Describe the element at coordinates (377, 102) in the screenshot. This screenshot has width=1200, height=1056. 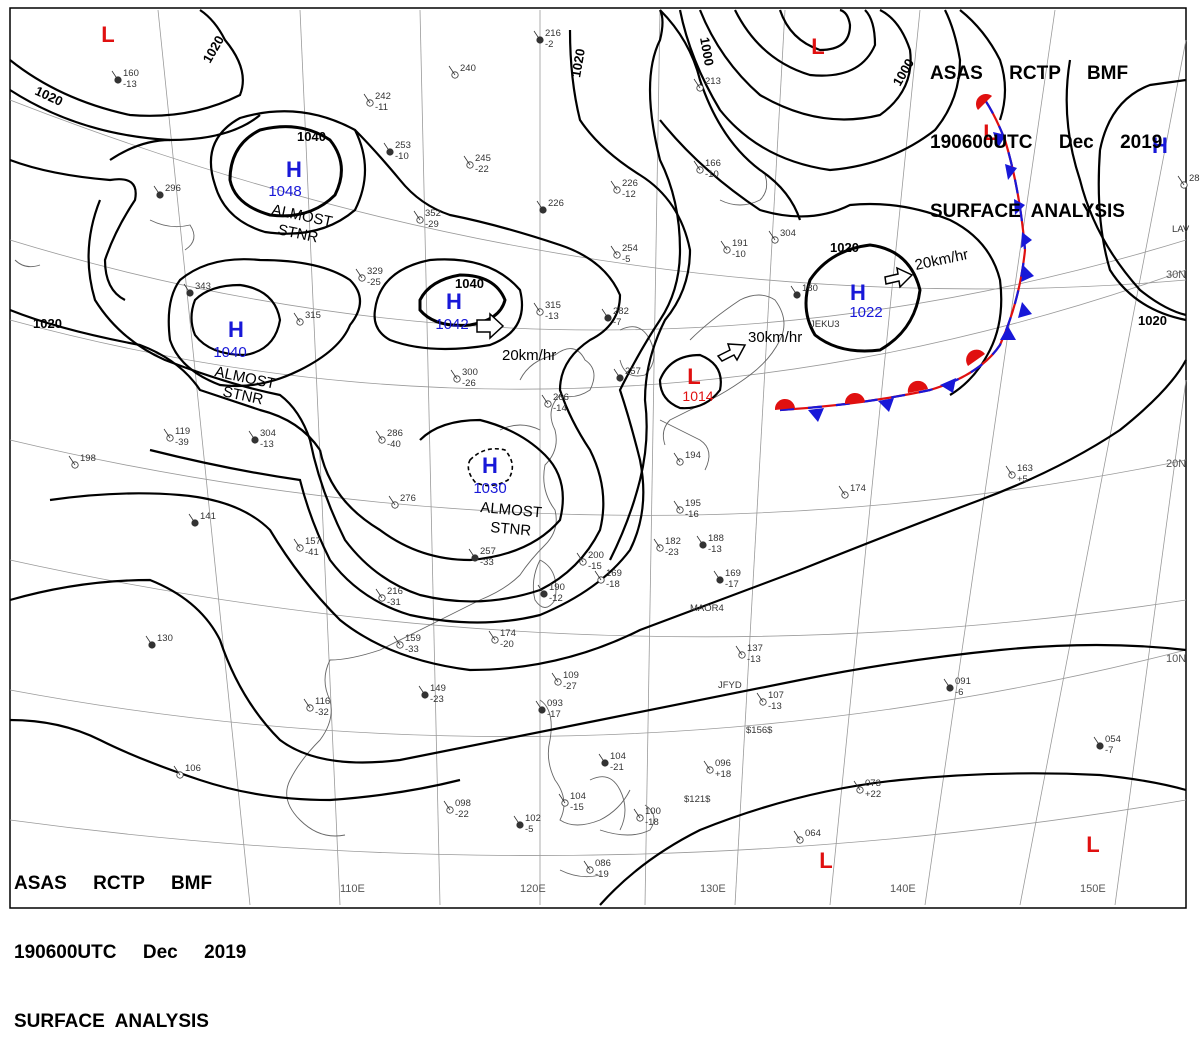
I see `station-plot: 242-11` at that location.